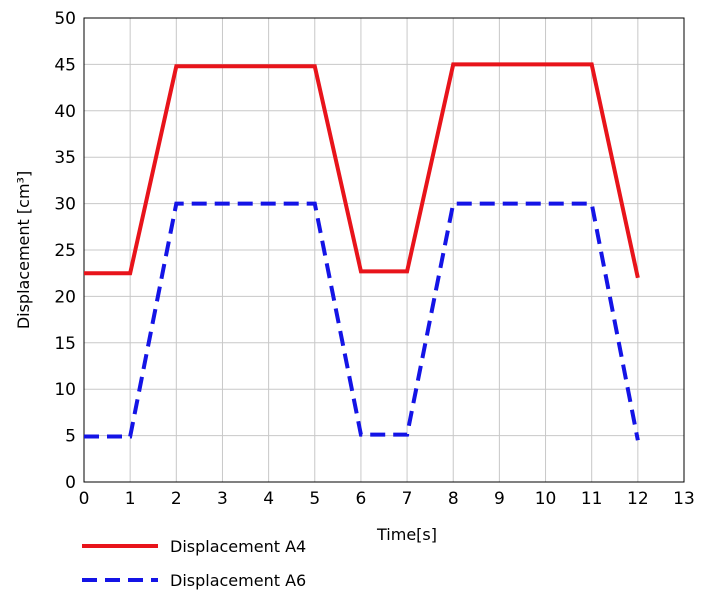  Describe the element at coordinates (222, 499) in the screenshot. I see `x-tick-label: 3` at that location.